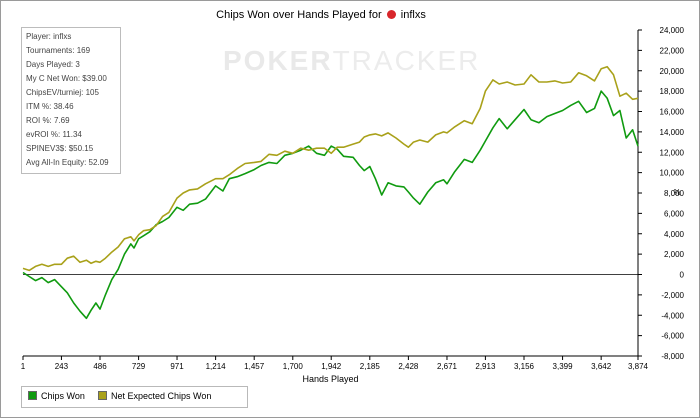 This screenshot has height=419, width=700. What do you see at coordinates (161, 396) in the screenshot?
I see `legend-label-net-expected: Net Expected Chips Won` at bounding box center [161, 396].